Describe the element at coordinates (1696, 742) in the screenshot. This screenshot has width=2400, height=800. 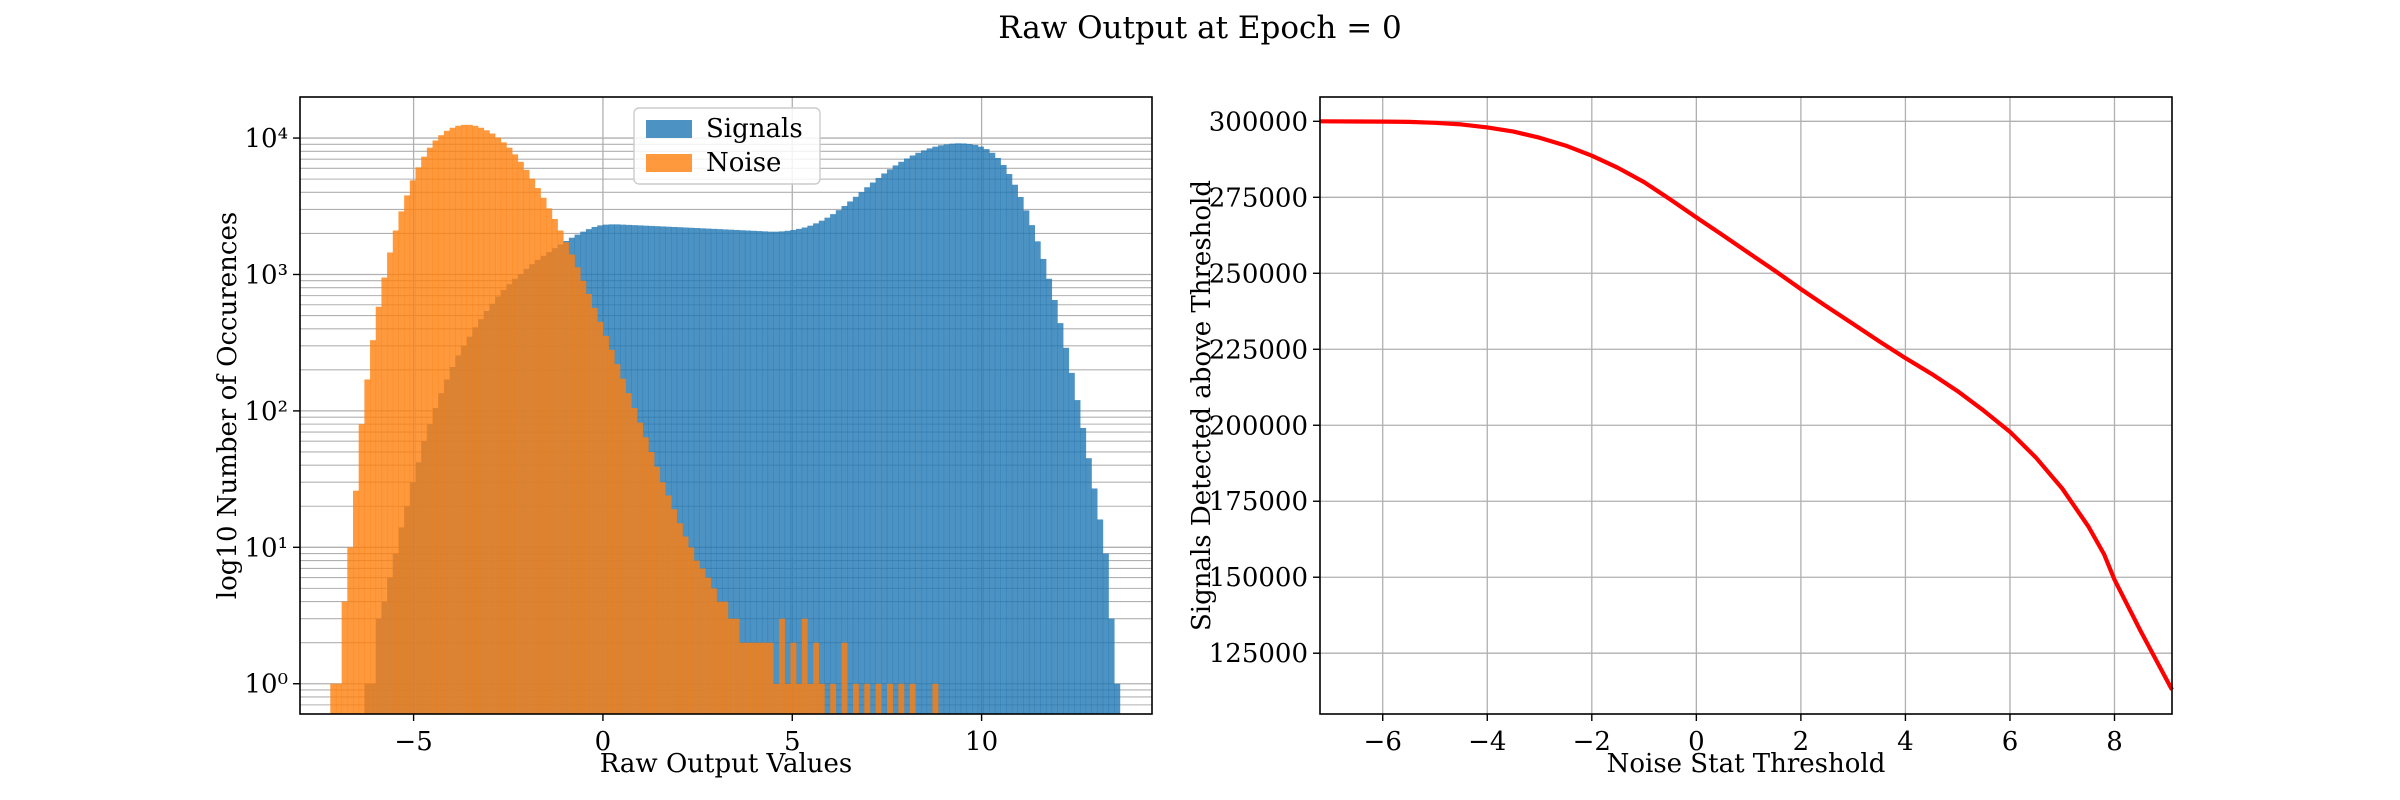
I see `x-tick-label: 0` at that location.